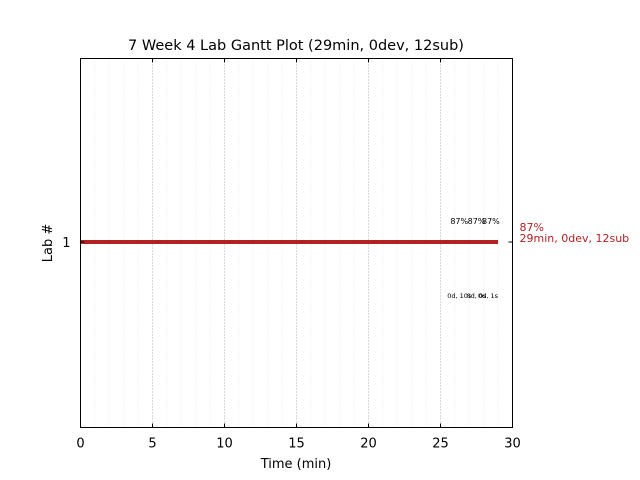  I want to click on x-tick-label: 5, so click(152, 444).